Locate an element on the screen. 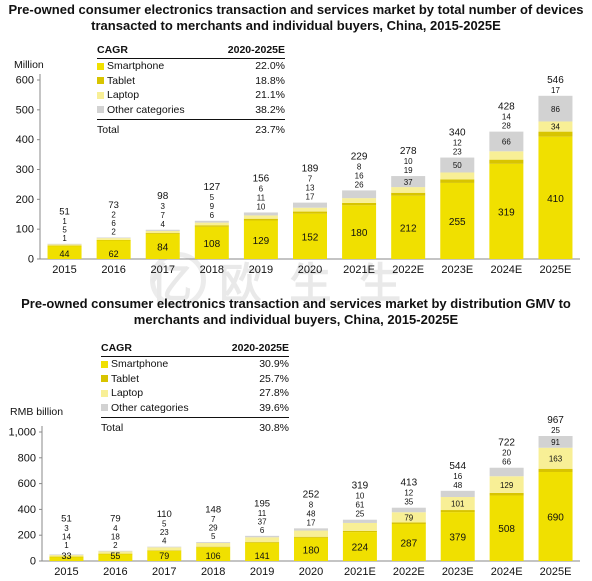 The height and width of the screenshot is (581, 592). legend-row-smartphone: Smartphone 22.0% is located at coordinates (191, 66).